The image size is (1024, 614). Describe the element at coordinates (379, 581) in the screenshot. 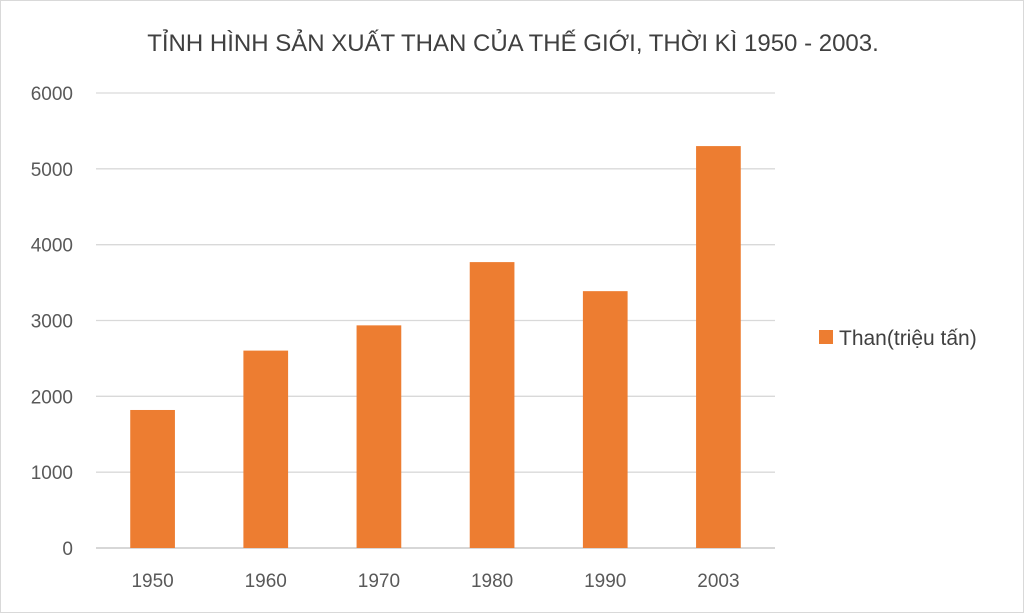

I see `x-tick-label: 1970` at that location.